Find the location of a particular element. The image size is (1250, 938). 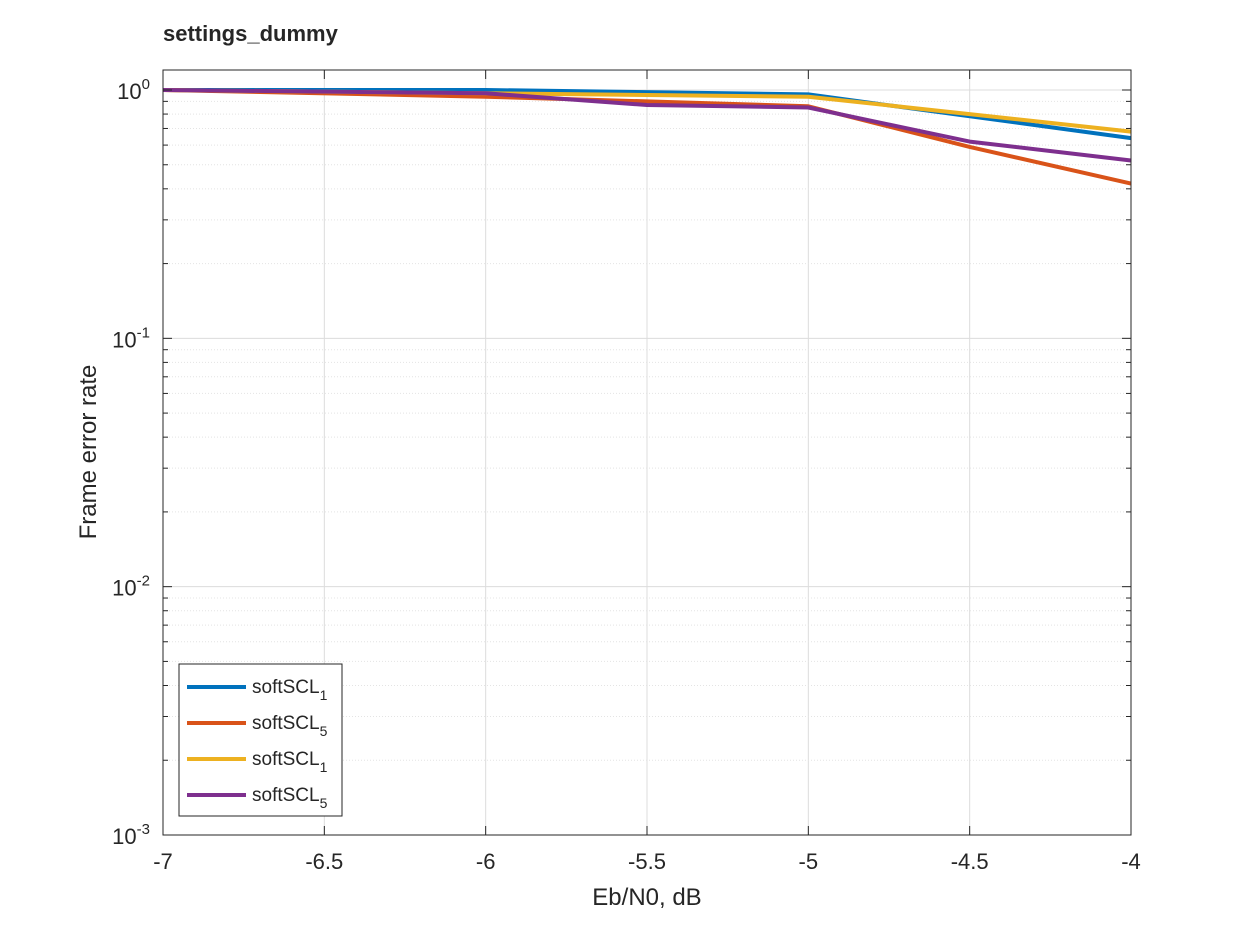

x-tick-label: -7 is located at coordinates (163, 861).